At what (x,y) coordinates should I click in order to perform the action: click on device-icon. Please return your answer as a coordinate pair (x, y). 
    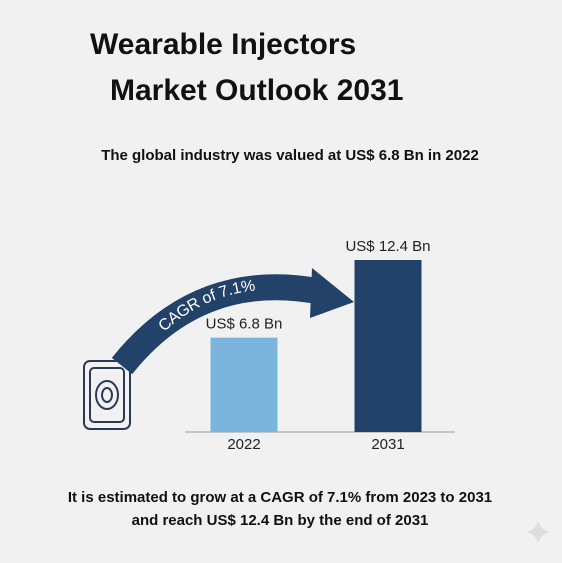
    Looking at the image, I should click on (107, 395).